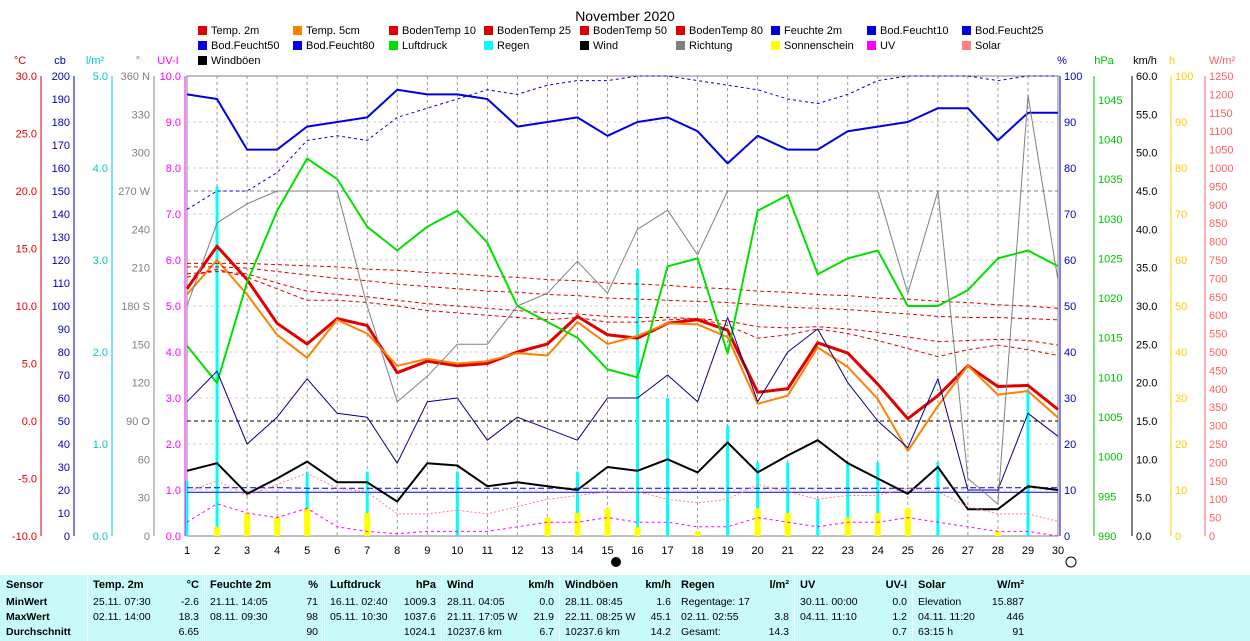 This screenshot has height=641, width=1250. I want to click on axis-tick-press: 1040, so click(1110, 140).